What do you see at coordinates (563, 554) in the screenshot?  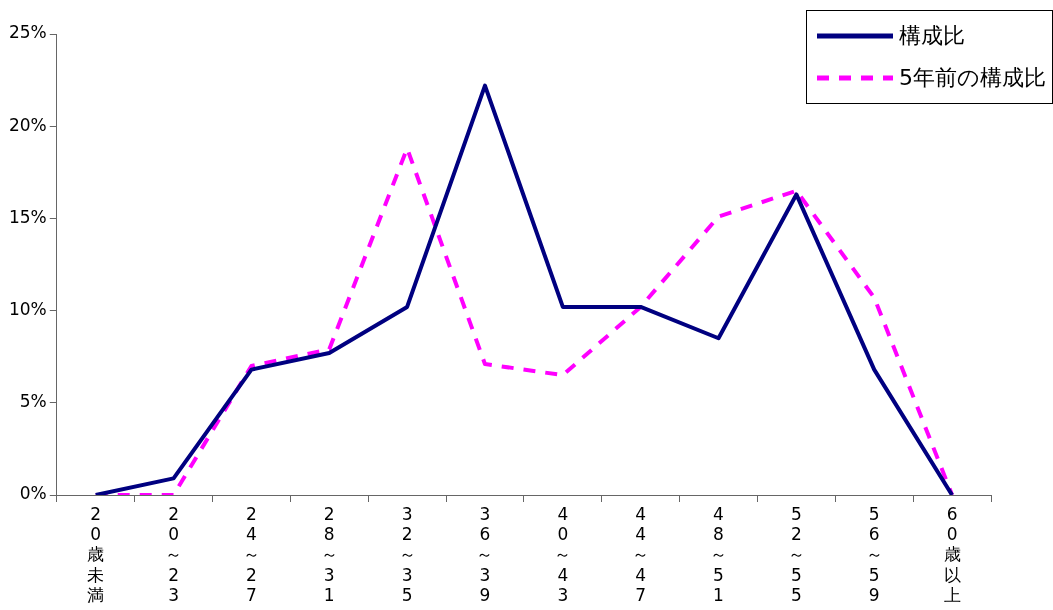 I see `x-tick-label: 40～43` at bounding box center [563, 554].